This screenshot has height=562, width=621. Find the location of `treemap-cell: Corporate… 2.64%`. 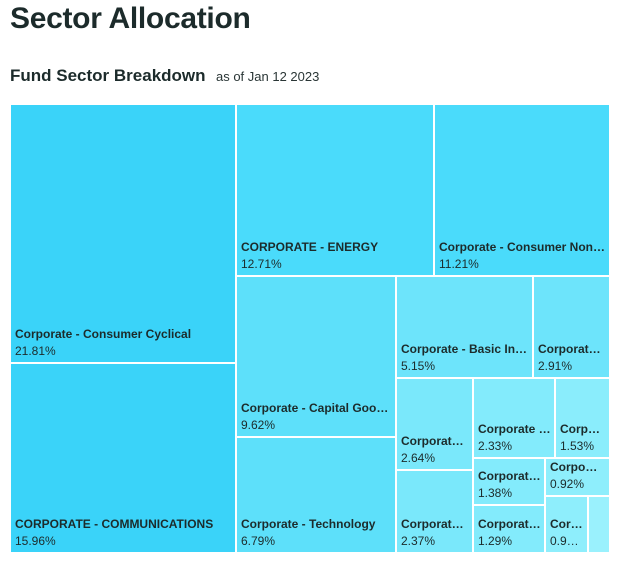

treemap-cell: Corporate… 2.64% is located at coordinates (434, 424).